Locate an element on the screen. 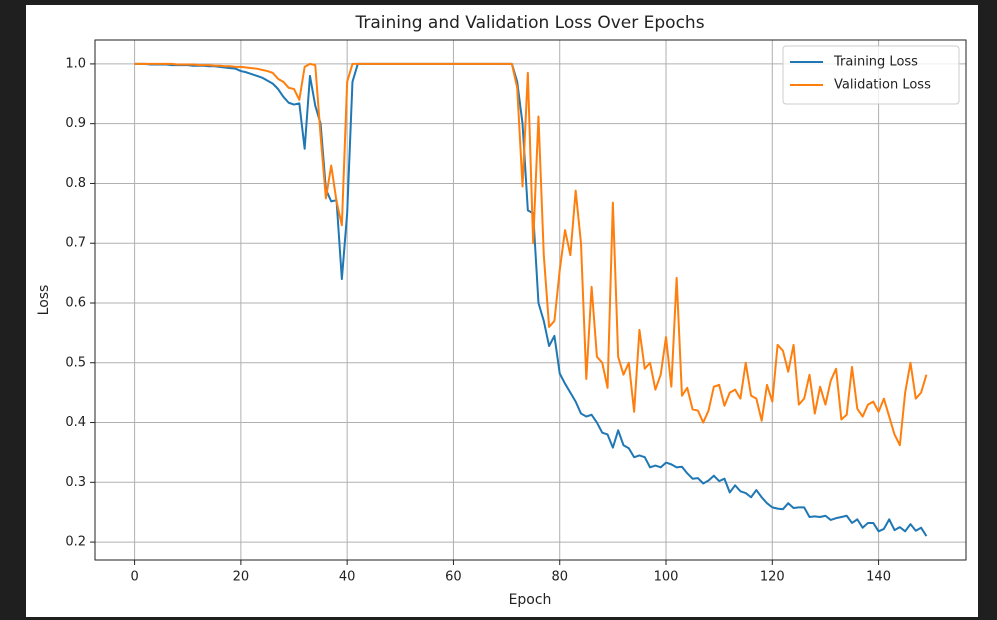  y-tick-label: 0.8 is located at coordinates (75, 183).